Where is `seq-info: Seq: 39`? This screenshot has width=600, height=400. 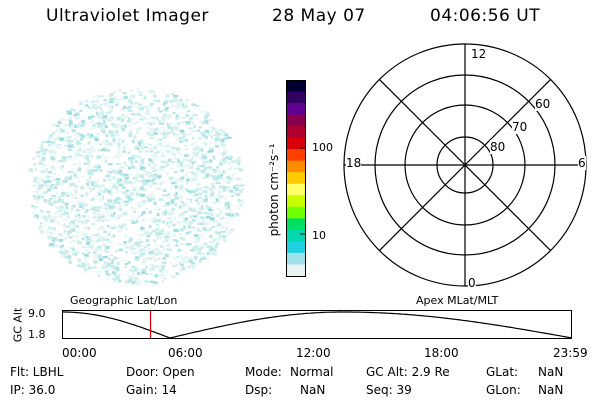 seq-info: Seq: 39 is located at coordinates (389, 390).